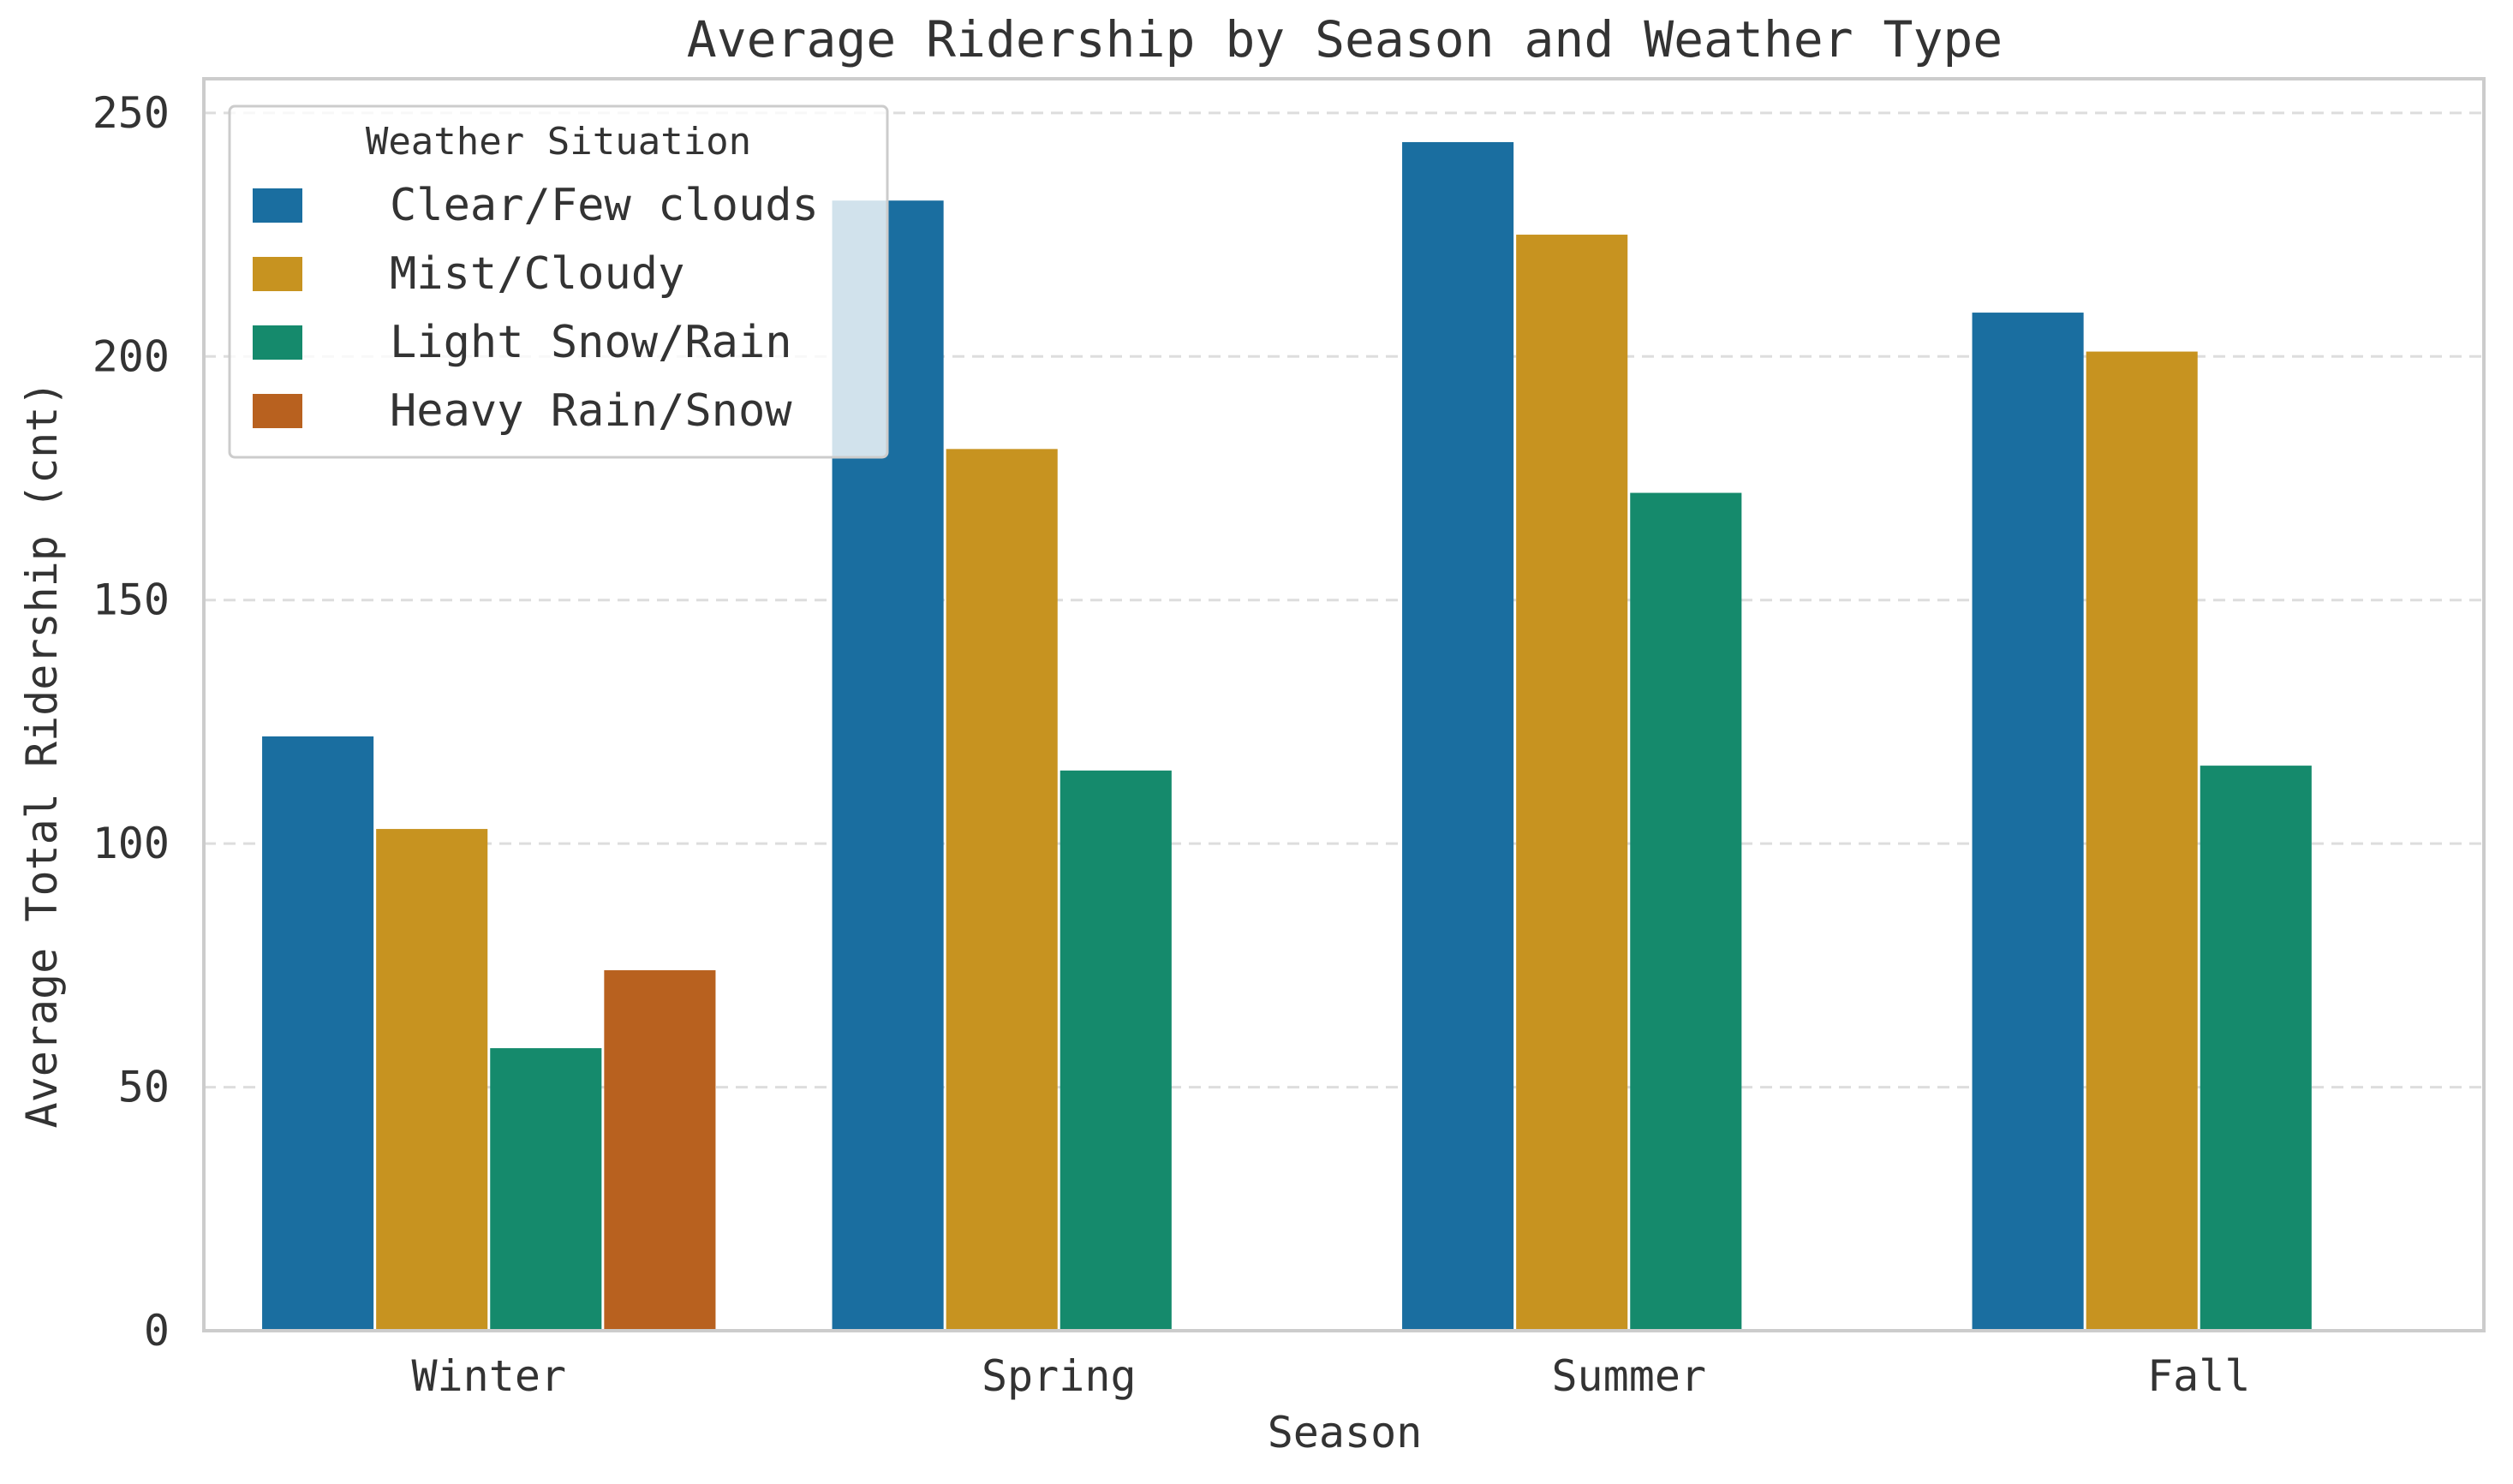 The height and width of the screenshot is (1484, 2513). What do you see at coordinates (144, 1087) in the screenshot?
I see `y-tick-label: 50` at bounding box center [144, 1087].